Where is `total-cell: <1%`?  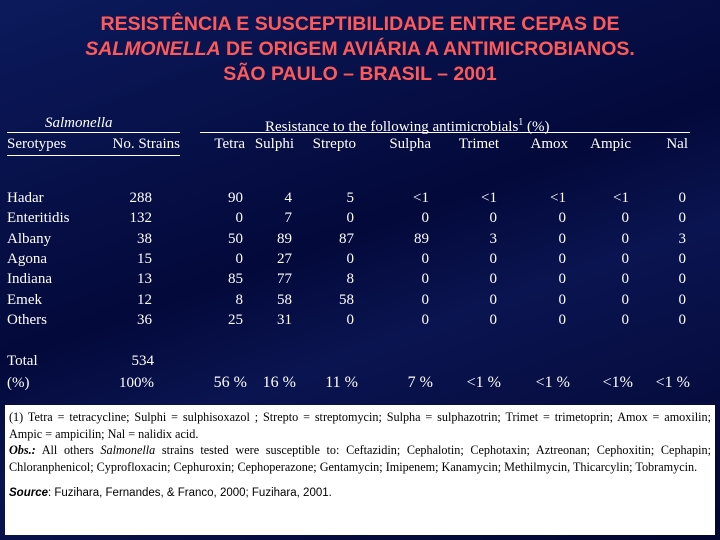 total-cell: <1% is located at coordinates (617, 382).